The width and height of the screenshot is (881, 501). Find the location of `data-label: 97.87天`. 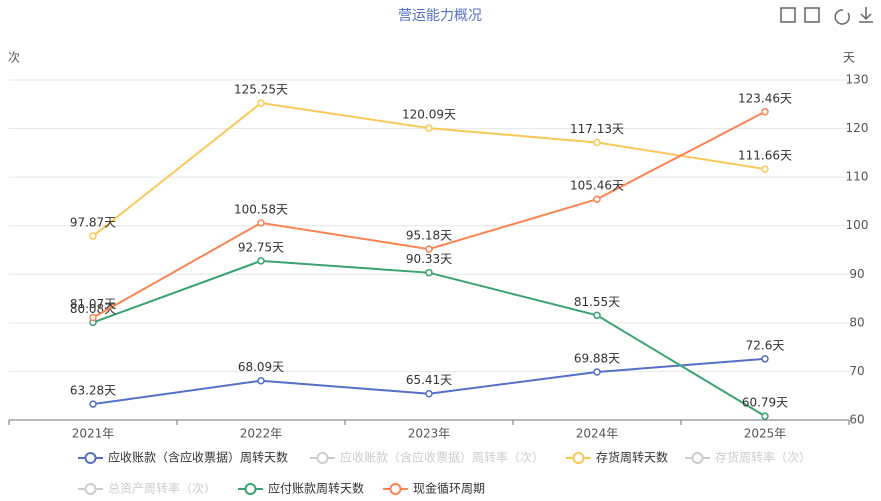

data-label: 97.87天 is located at coordinates (93, 223).